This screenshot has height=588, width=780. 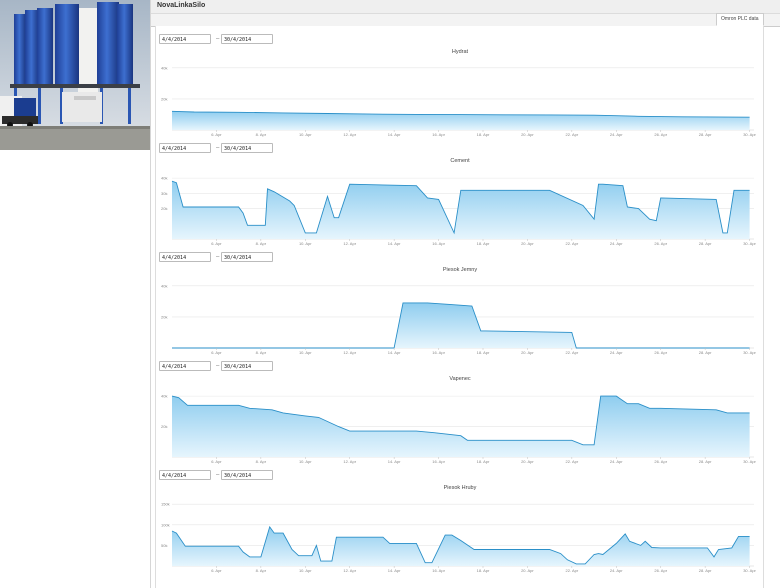 I want to click on y-tick-label: 150k, so click(x=165, y=504).